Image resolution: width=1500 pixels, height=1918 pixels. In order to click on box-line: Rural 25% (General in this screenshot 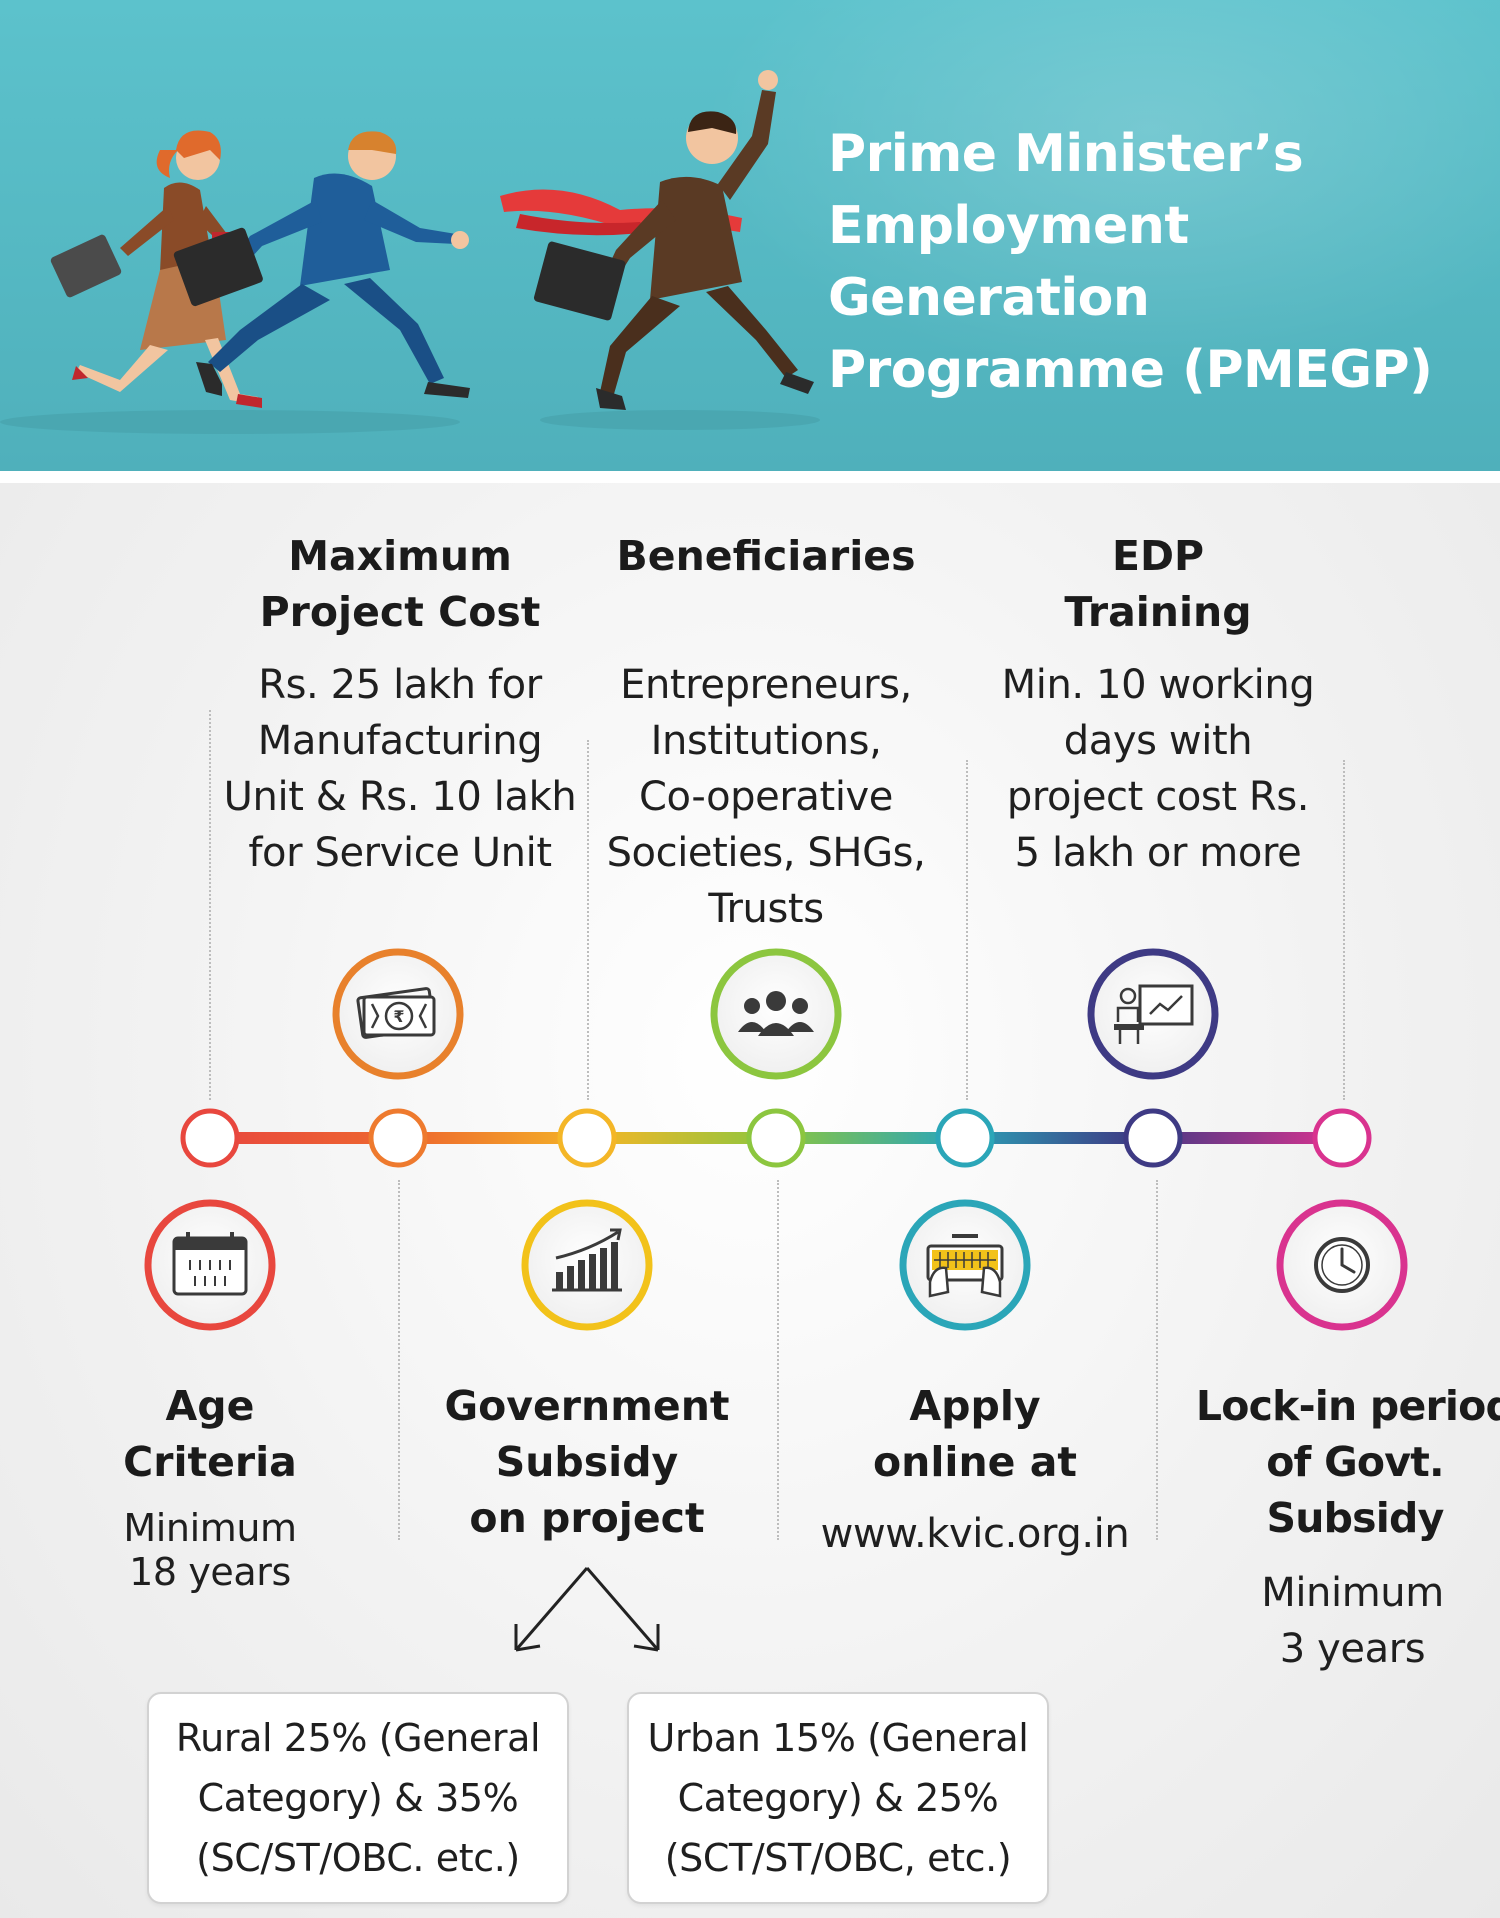, I will do `click(358, 1738)`.